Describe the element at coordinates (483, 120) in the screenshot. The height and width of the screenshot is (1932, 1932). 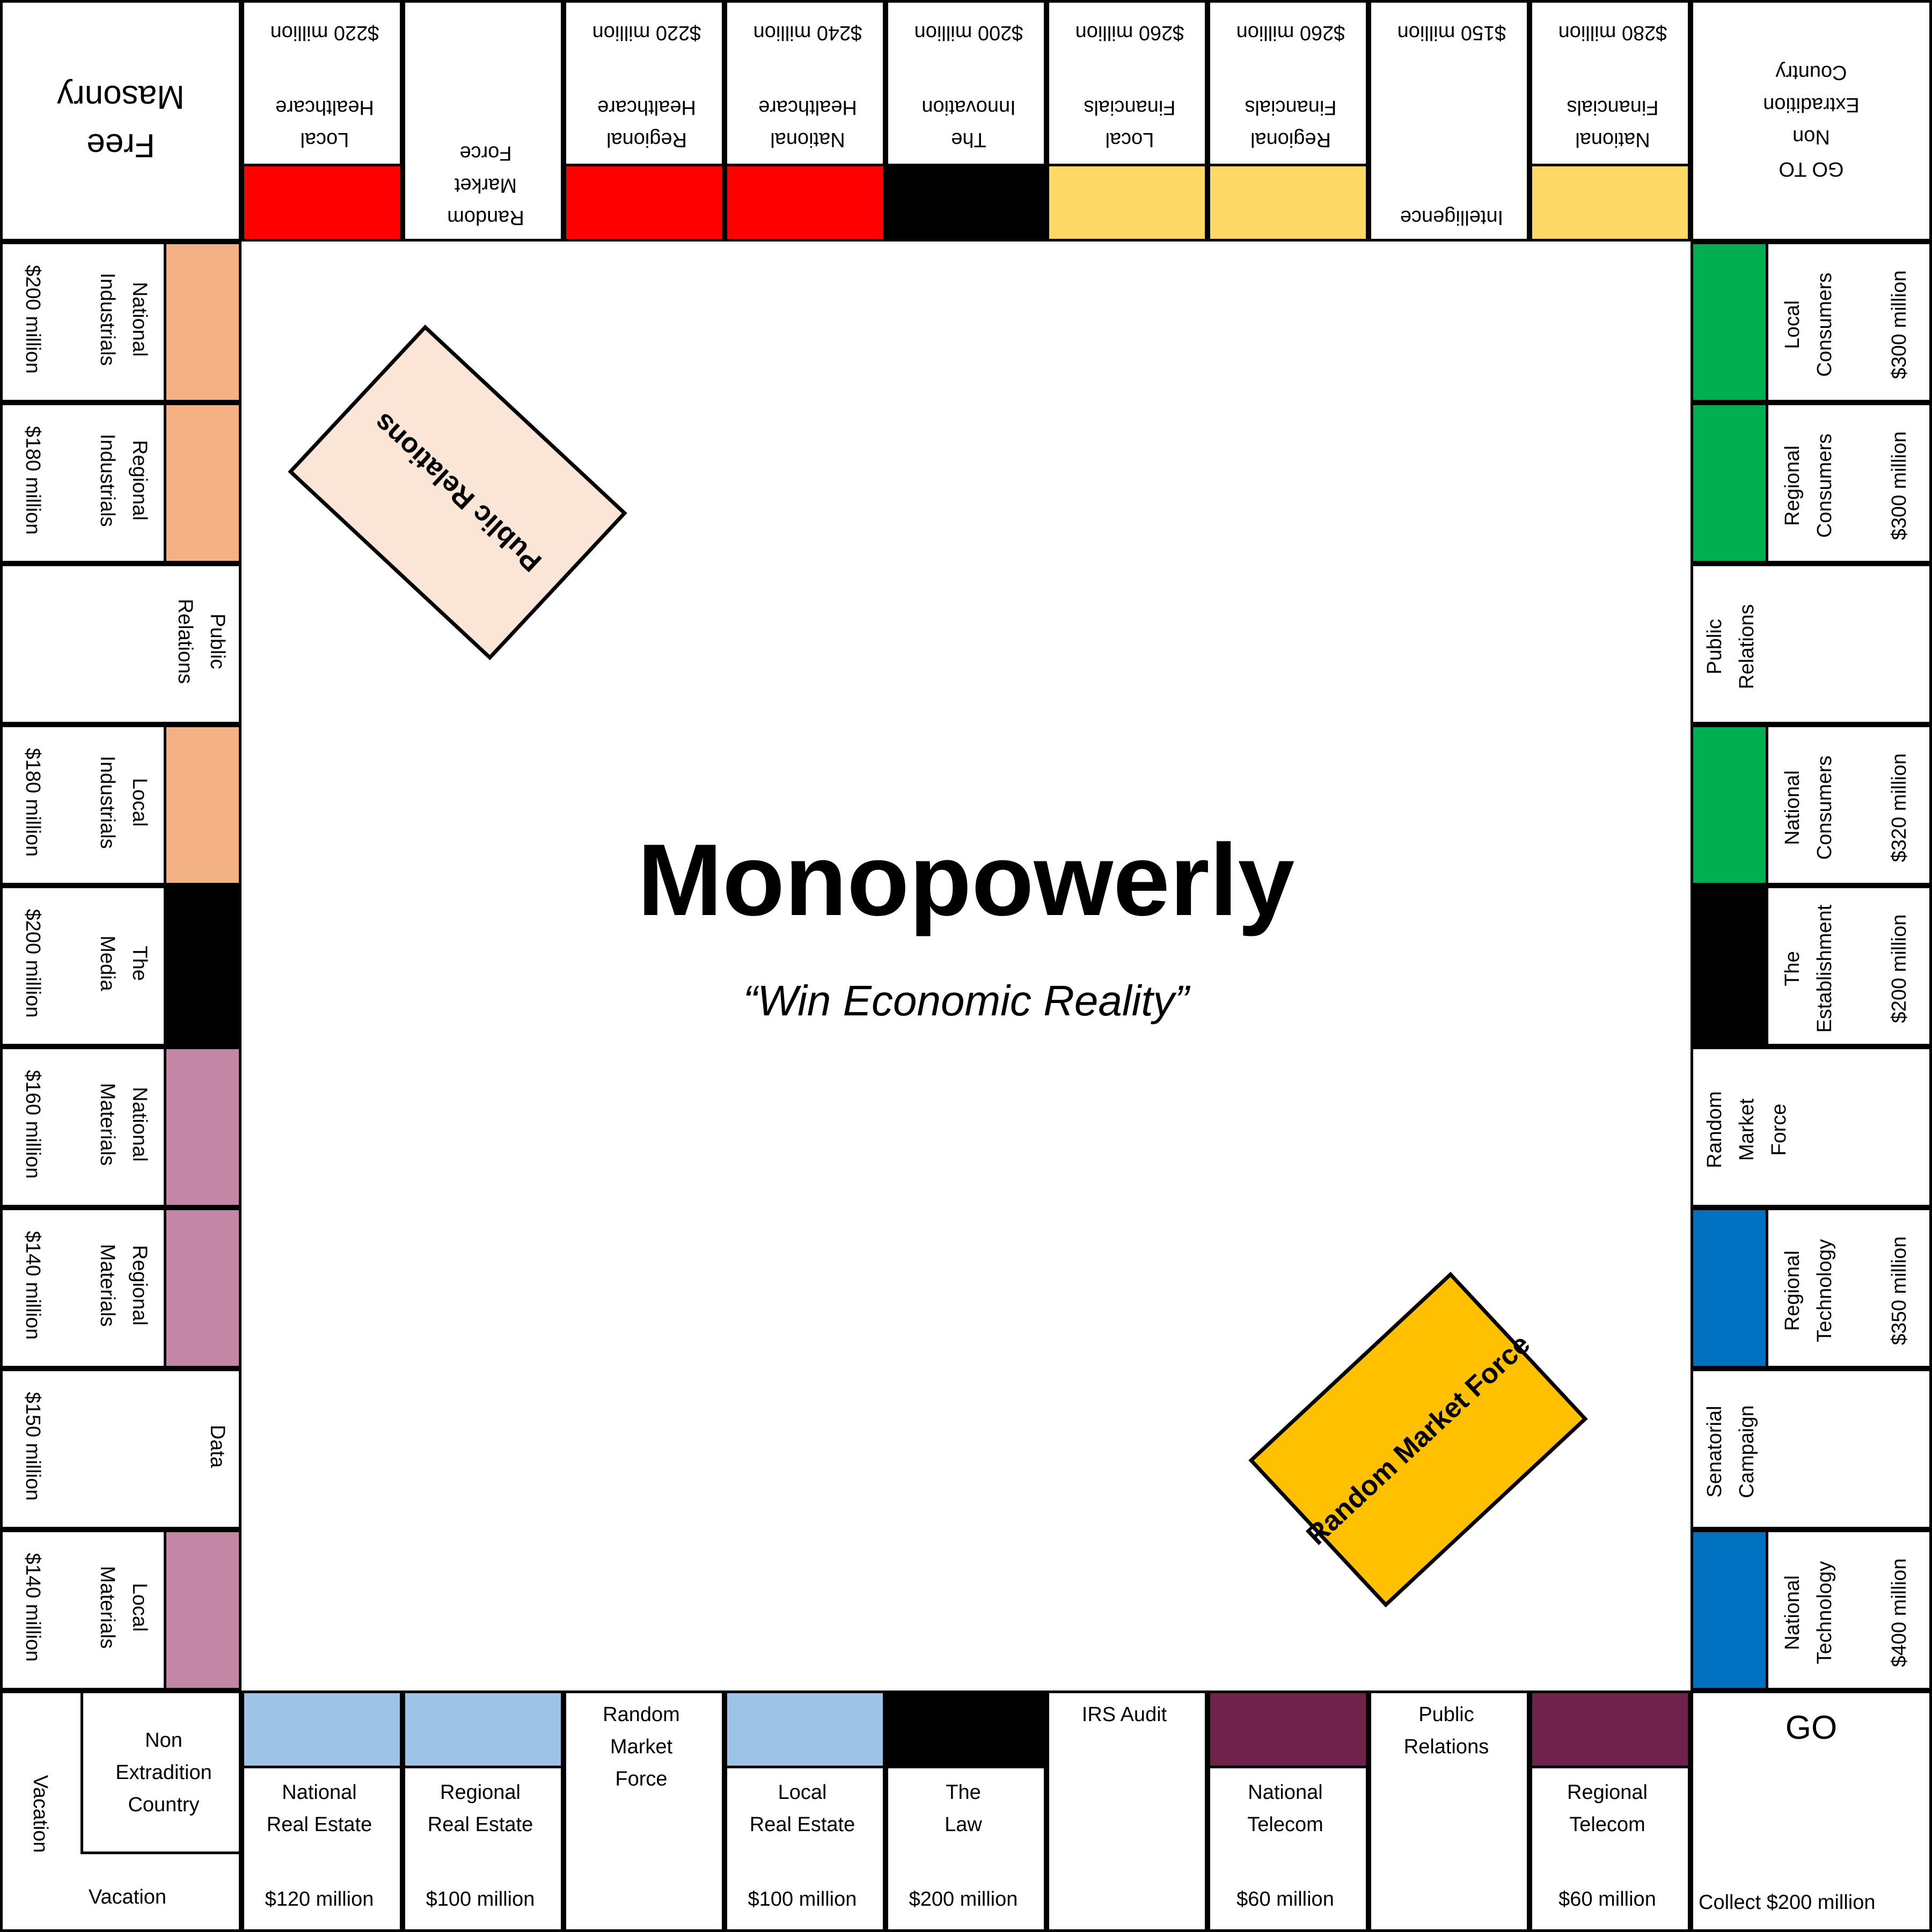
I see `top-space-random-market-force: Random Market Force` at that location.